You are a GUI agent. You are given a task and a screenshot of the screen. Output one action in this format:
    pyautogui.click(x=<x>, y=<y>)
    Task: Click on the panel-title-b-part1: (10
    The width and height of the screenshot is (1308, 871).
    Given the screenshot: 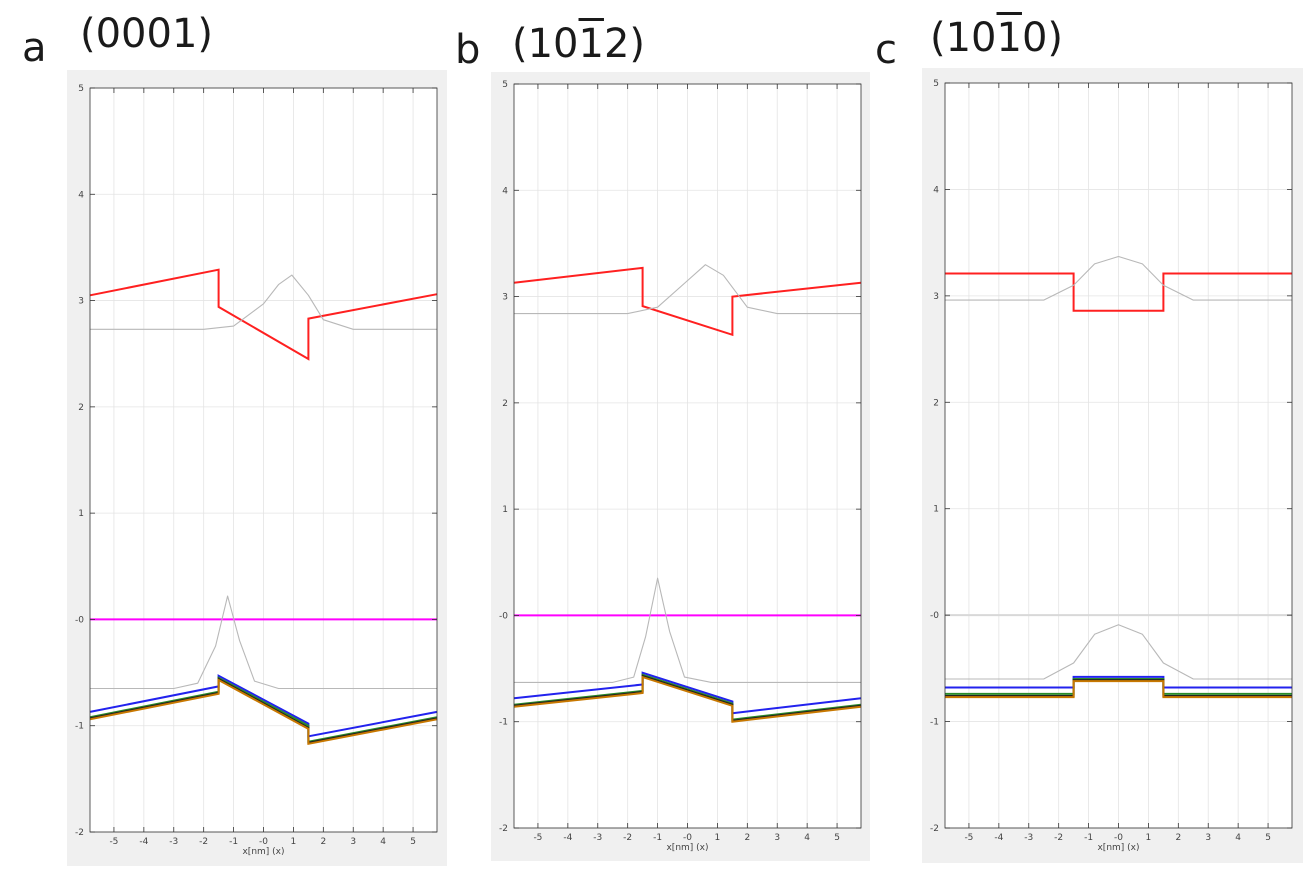 What is the action you would take?
    pyautogui.click(x=545, y=44)
    